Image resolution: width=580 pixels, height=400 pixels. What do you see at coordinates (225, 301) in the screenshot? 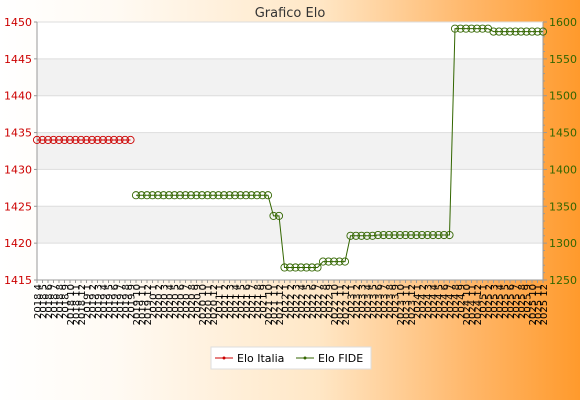
I see `x-tick-label: 2021 2` at bounding box center [225, 301].